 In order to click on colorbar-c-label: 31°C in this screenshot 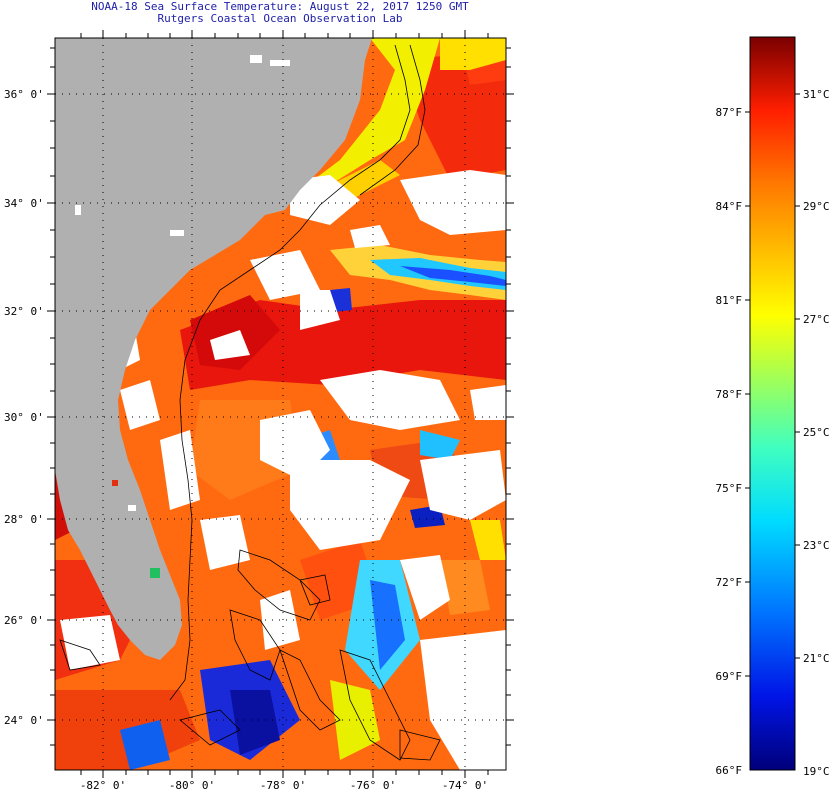, I will do `click(816, 94)`.